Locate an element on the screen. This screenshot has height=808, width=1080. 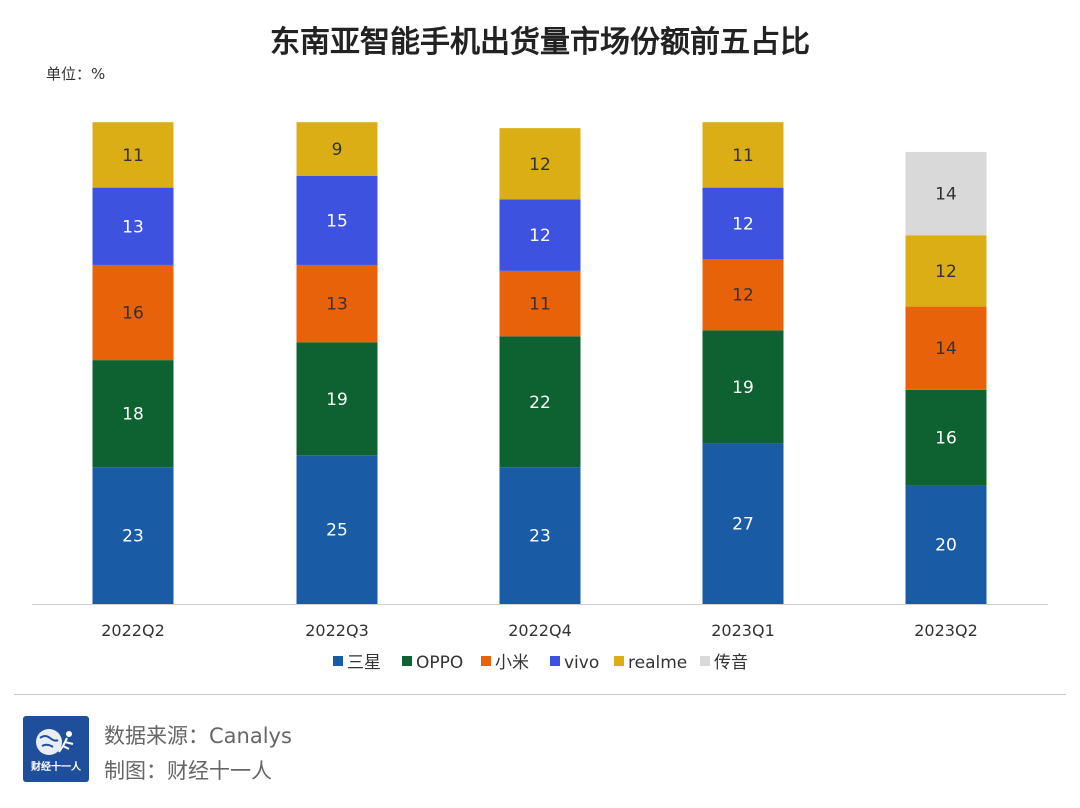
data-label: 15 is located at coordinates (337, 221).